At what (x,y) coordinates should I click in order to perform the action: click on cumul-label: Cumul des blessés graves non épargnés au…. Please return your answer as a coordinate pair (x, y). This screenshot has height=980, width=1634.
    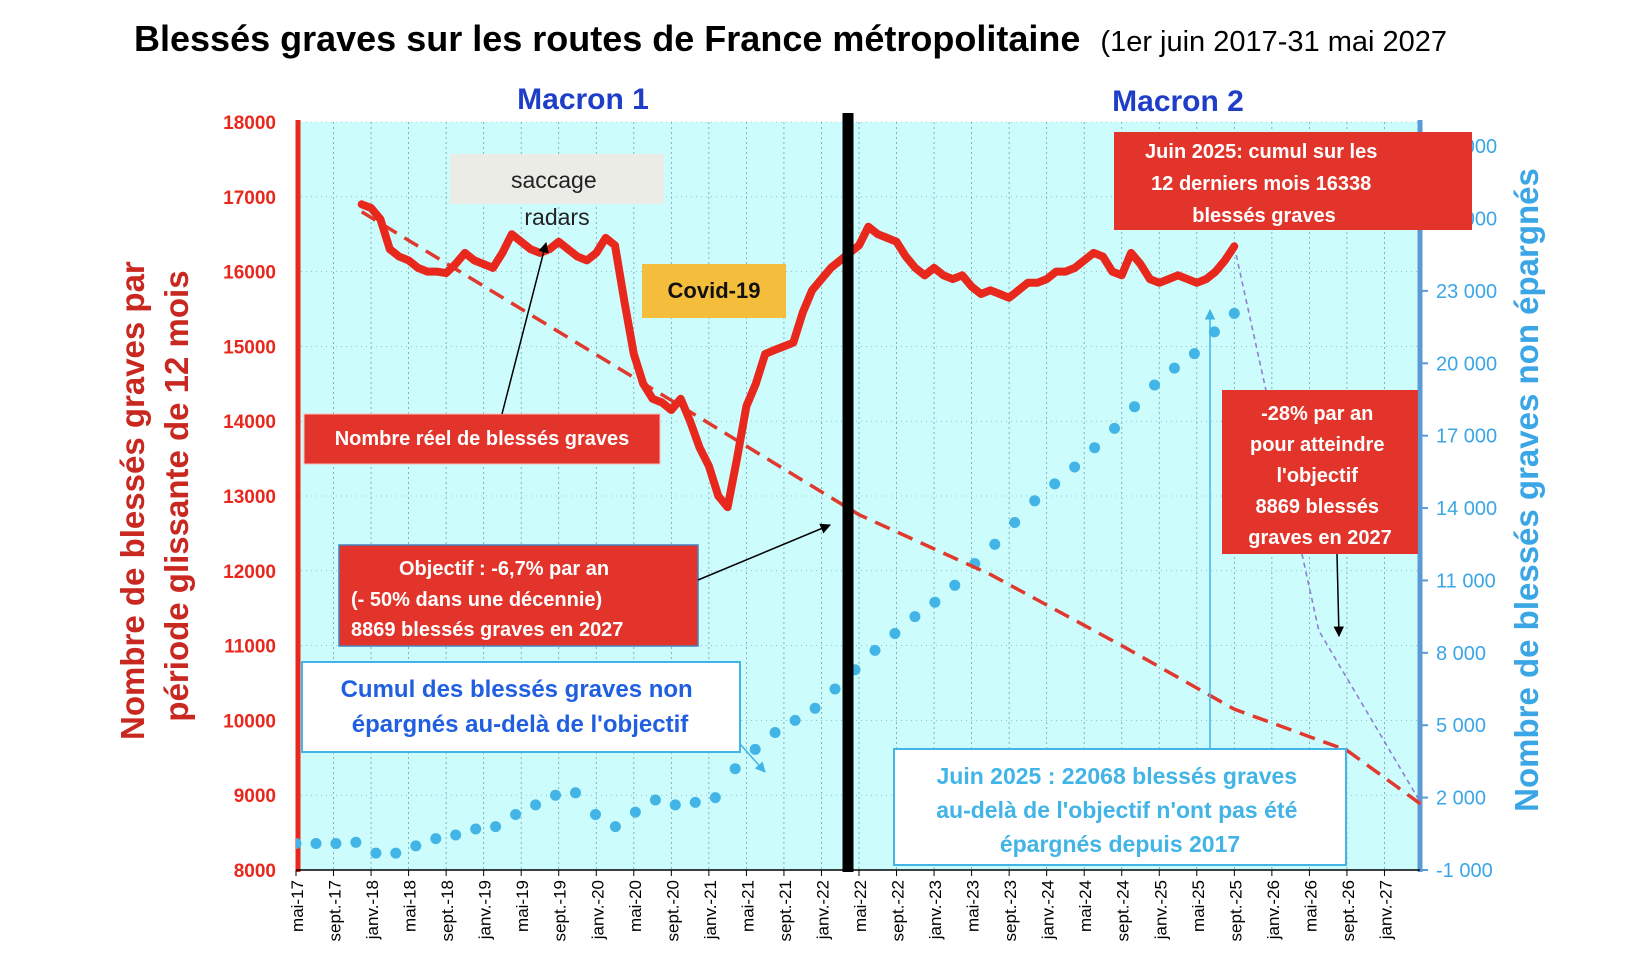
    Looking at the image, I should click on (520, 707).